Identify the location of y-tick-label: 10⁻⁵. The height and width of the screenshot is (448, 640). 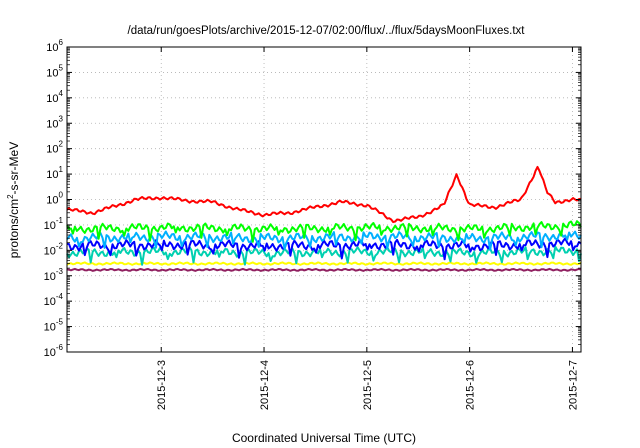
(54, 326).